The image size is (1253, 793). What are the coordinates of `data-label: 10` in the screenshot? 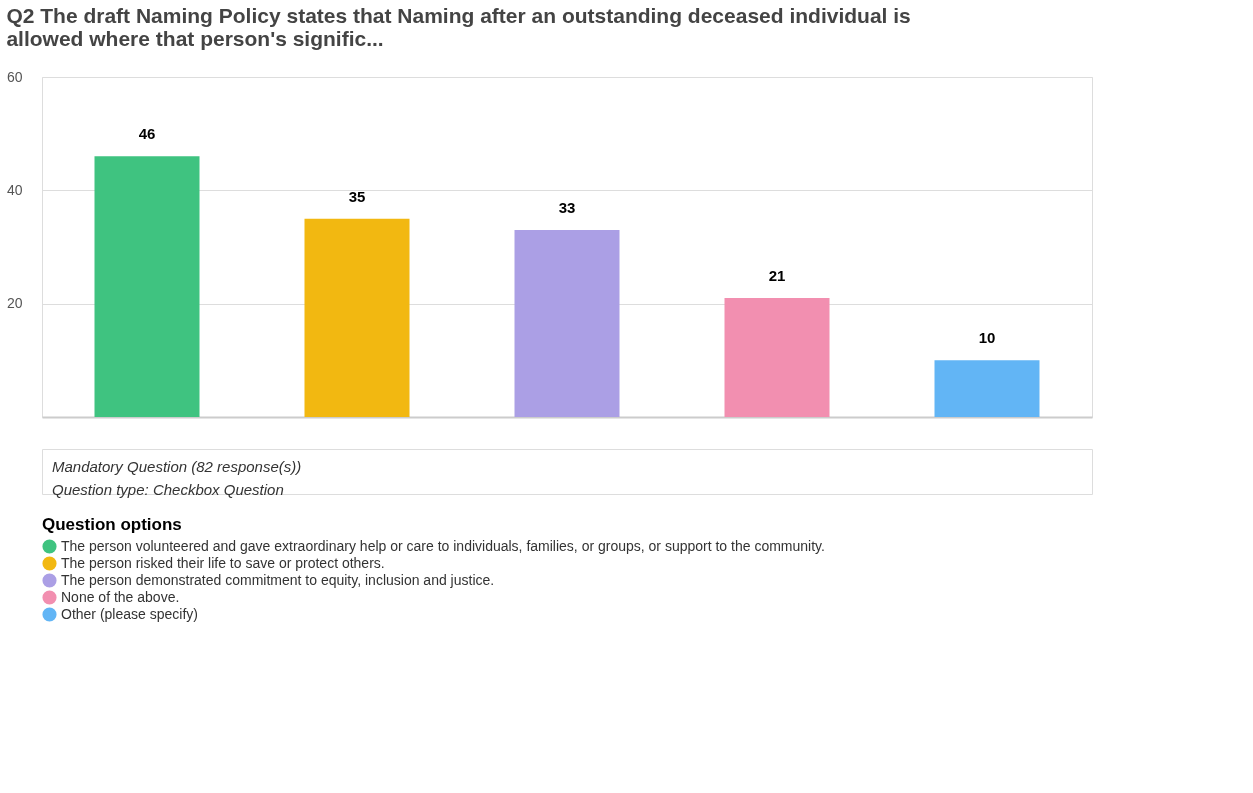 It's located at (987, 338).